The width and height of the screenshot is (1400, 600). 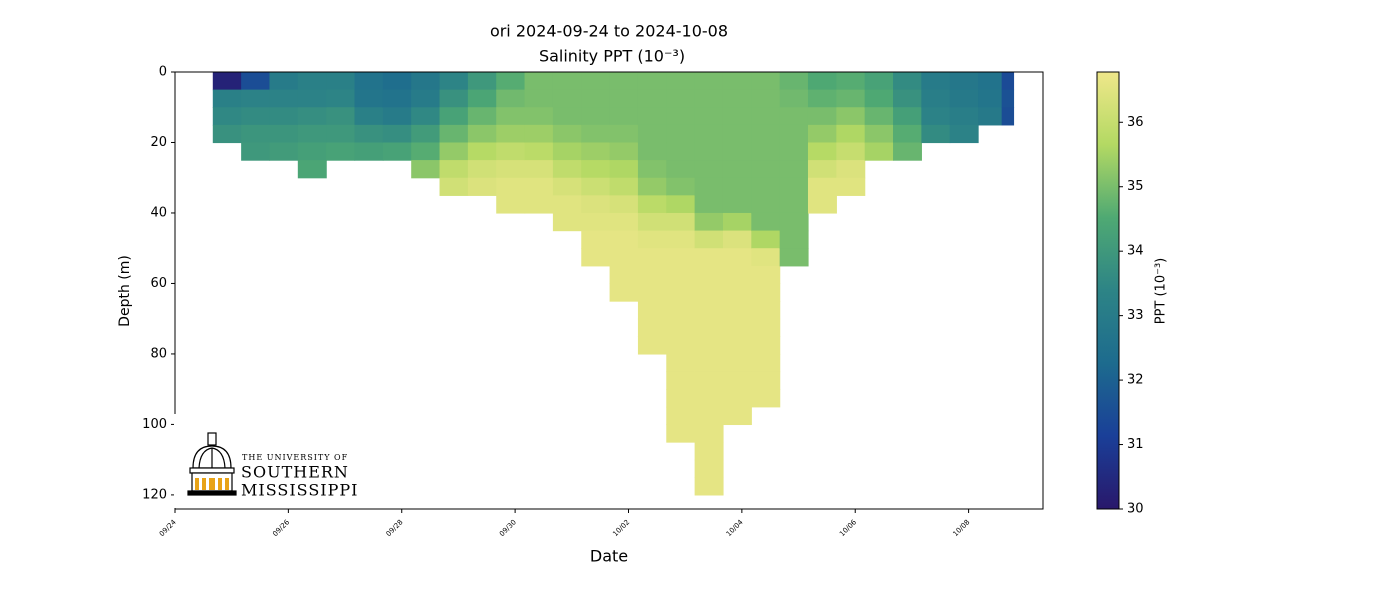 I want to click on logo-text: THE UNIVERSITY OF, so click(x=295, y=457).